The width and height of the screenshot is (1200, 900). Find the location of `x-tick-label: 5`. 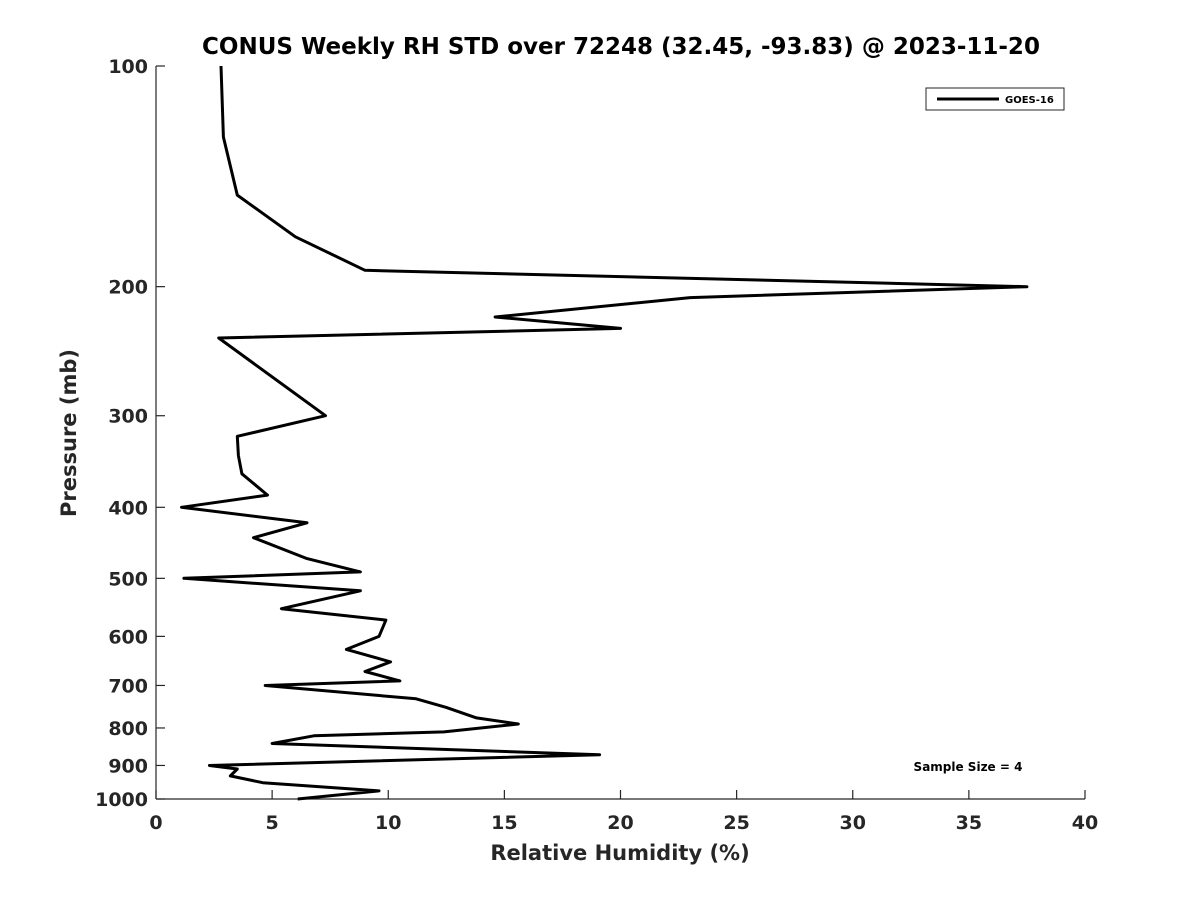

x-tick-label: 5 is located at coordinates (272, 823).